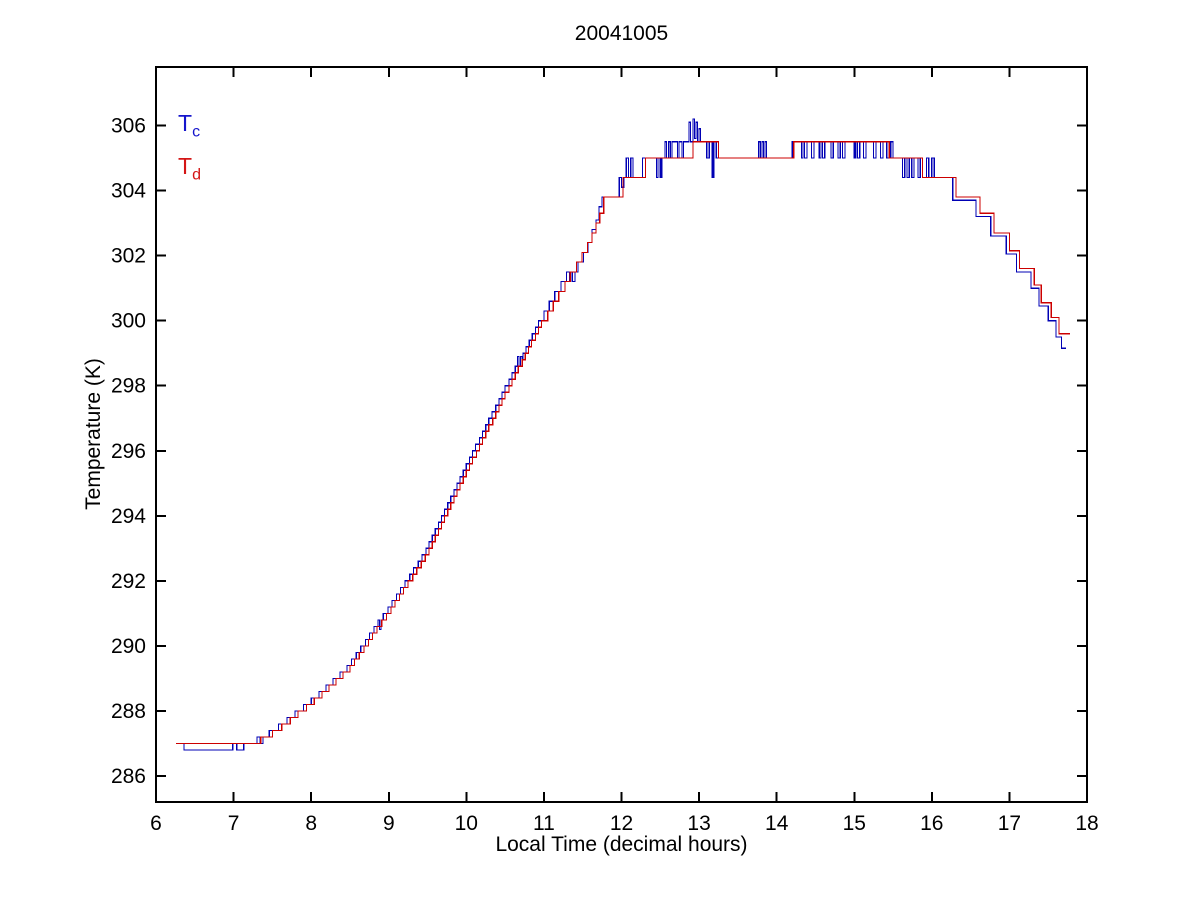 Image resolution: width=1200 pixels, height=900 pixels. What do you see at coordinates (196, 132) in the screenshot?
I see `legend-tc-subscript: c` at bounding box center [196, 132].